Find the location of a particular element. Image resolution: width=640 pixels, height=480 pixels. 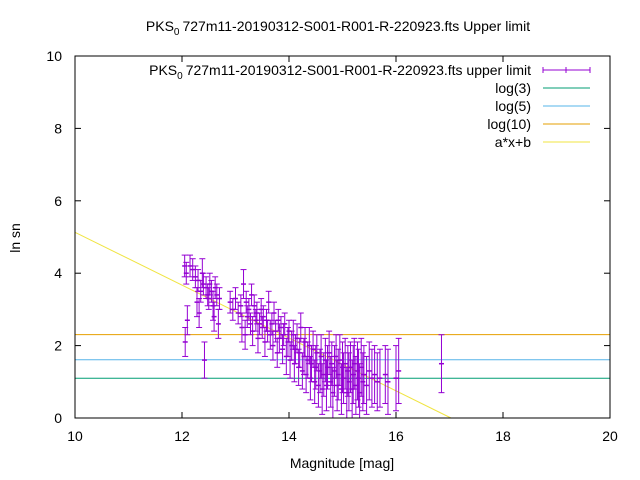

y-tick-label: 2 is located at coordinates (58, 346).